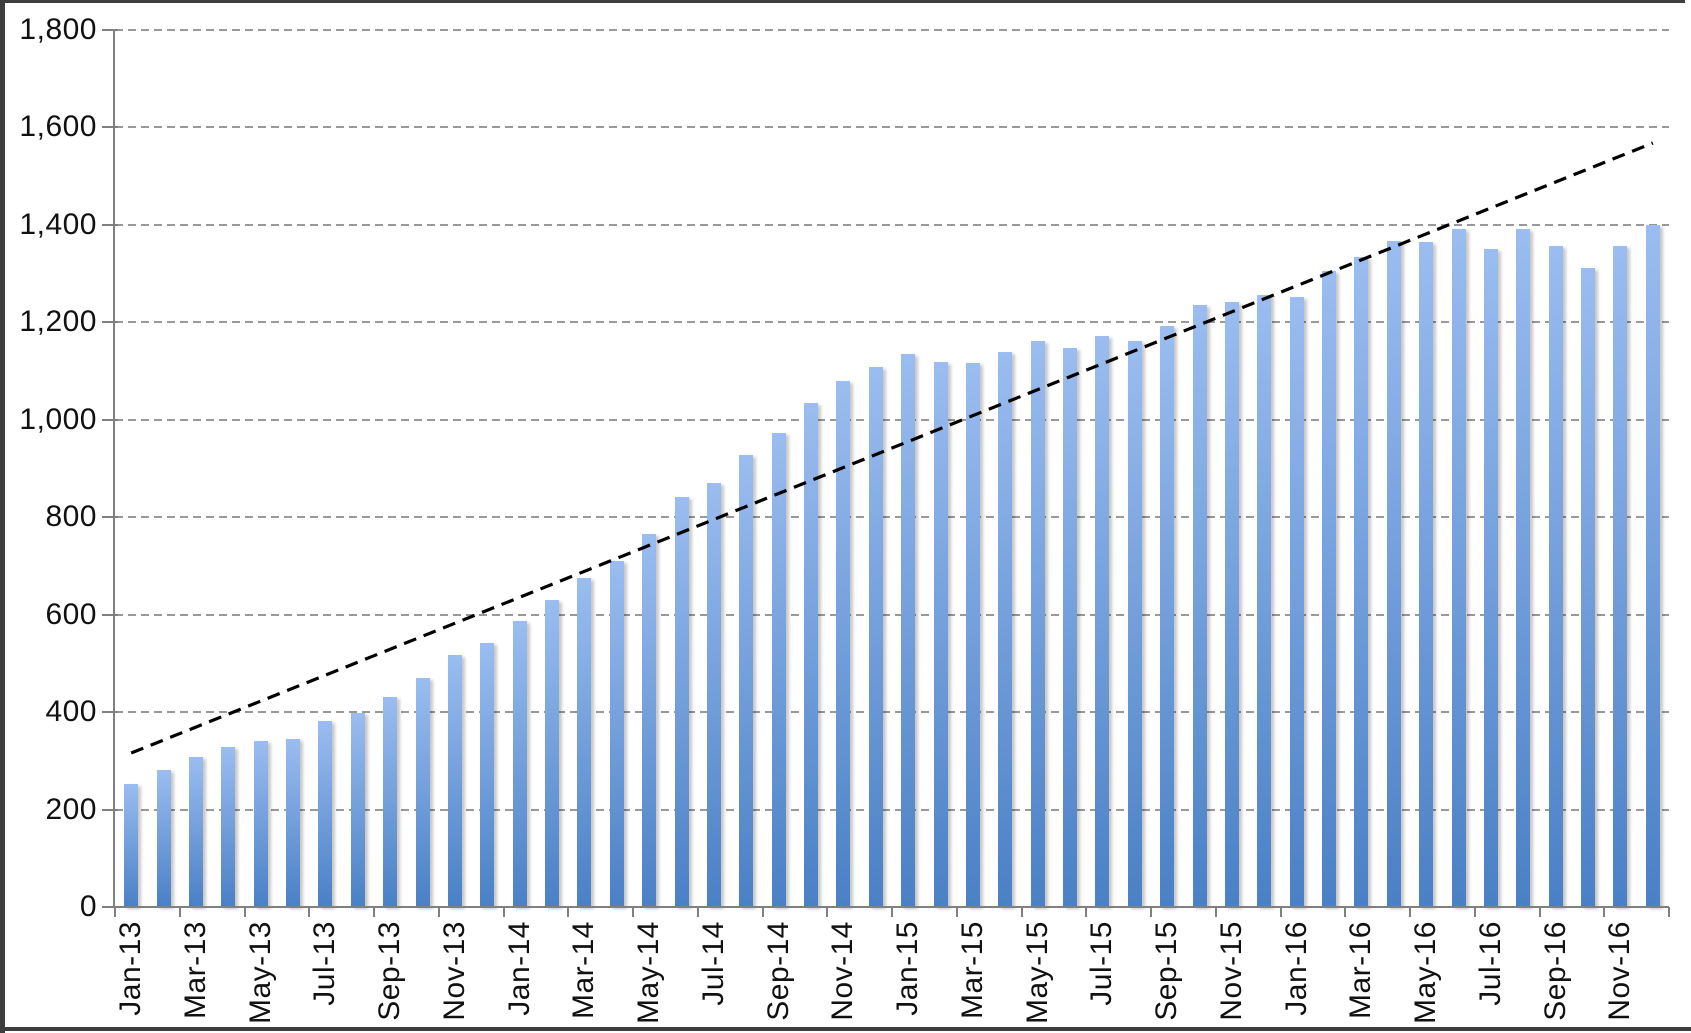 The image size is (1691, 1033). I want to click on x-axis-tick-label: Mar-15, so click(972, 970).